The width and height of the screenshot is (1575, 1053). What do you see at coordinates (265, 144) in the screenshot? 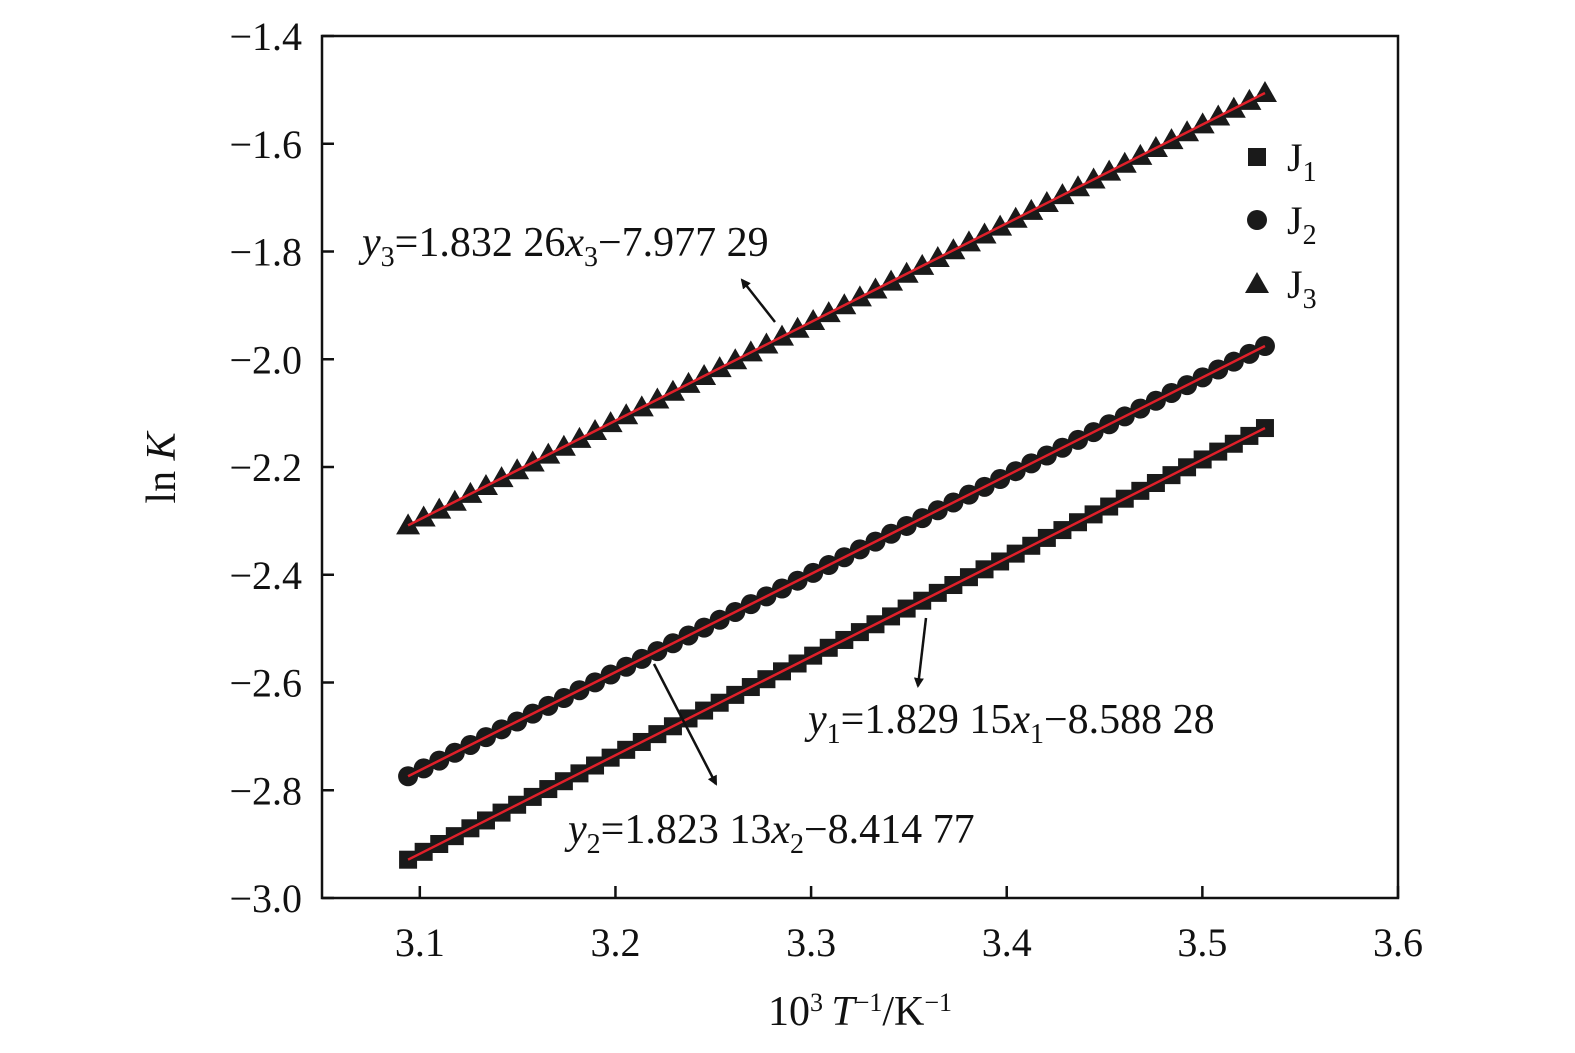
I see `y-tick-label: −1.6` at bounding box center [265, 144].